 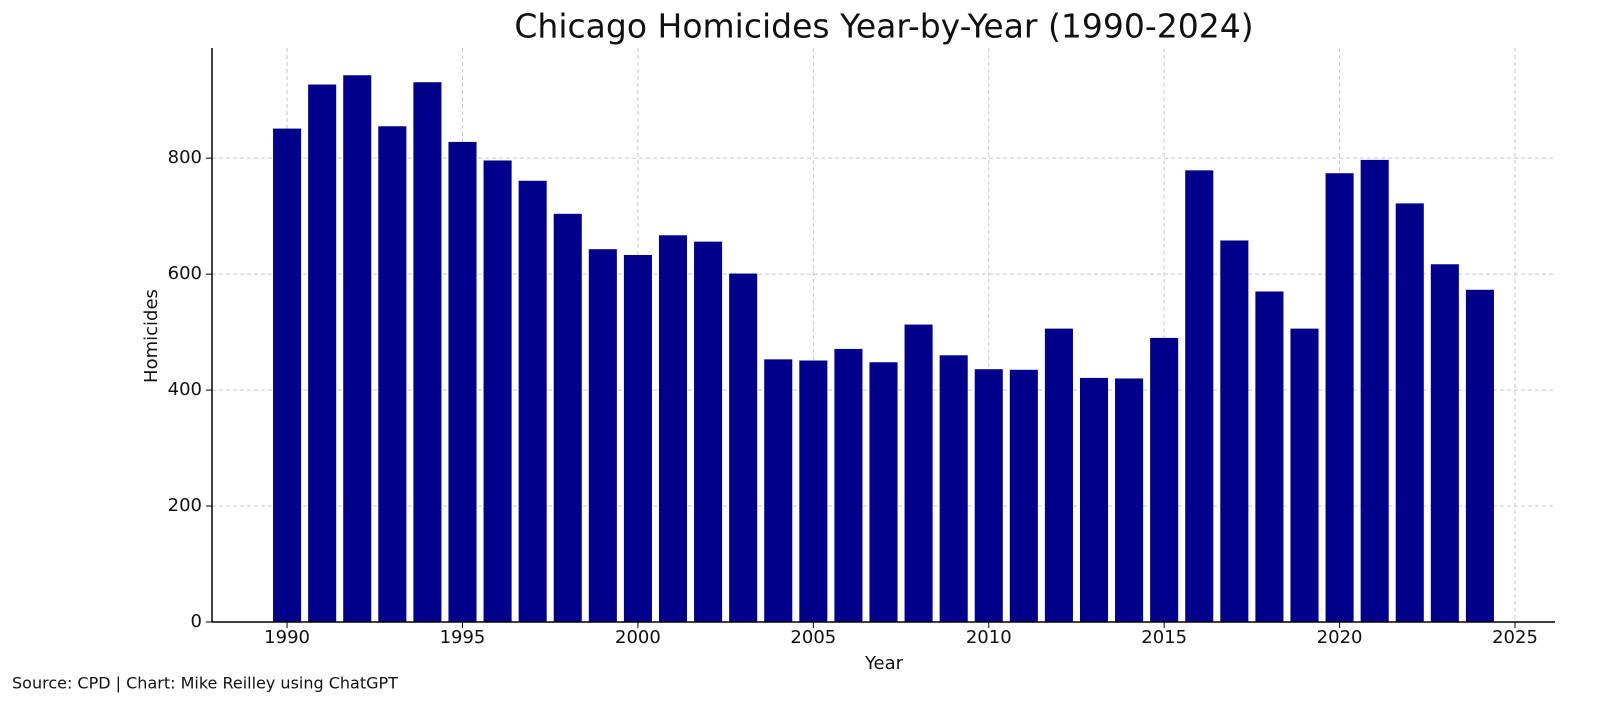 What do you see at coordinates (1340, 637) in the screenshot?
I see `x-tick-label: 2020` at bounding box center [1340, 637].